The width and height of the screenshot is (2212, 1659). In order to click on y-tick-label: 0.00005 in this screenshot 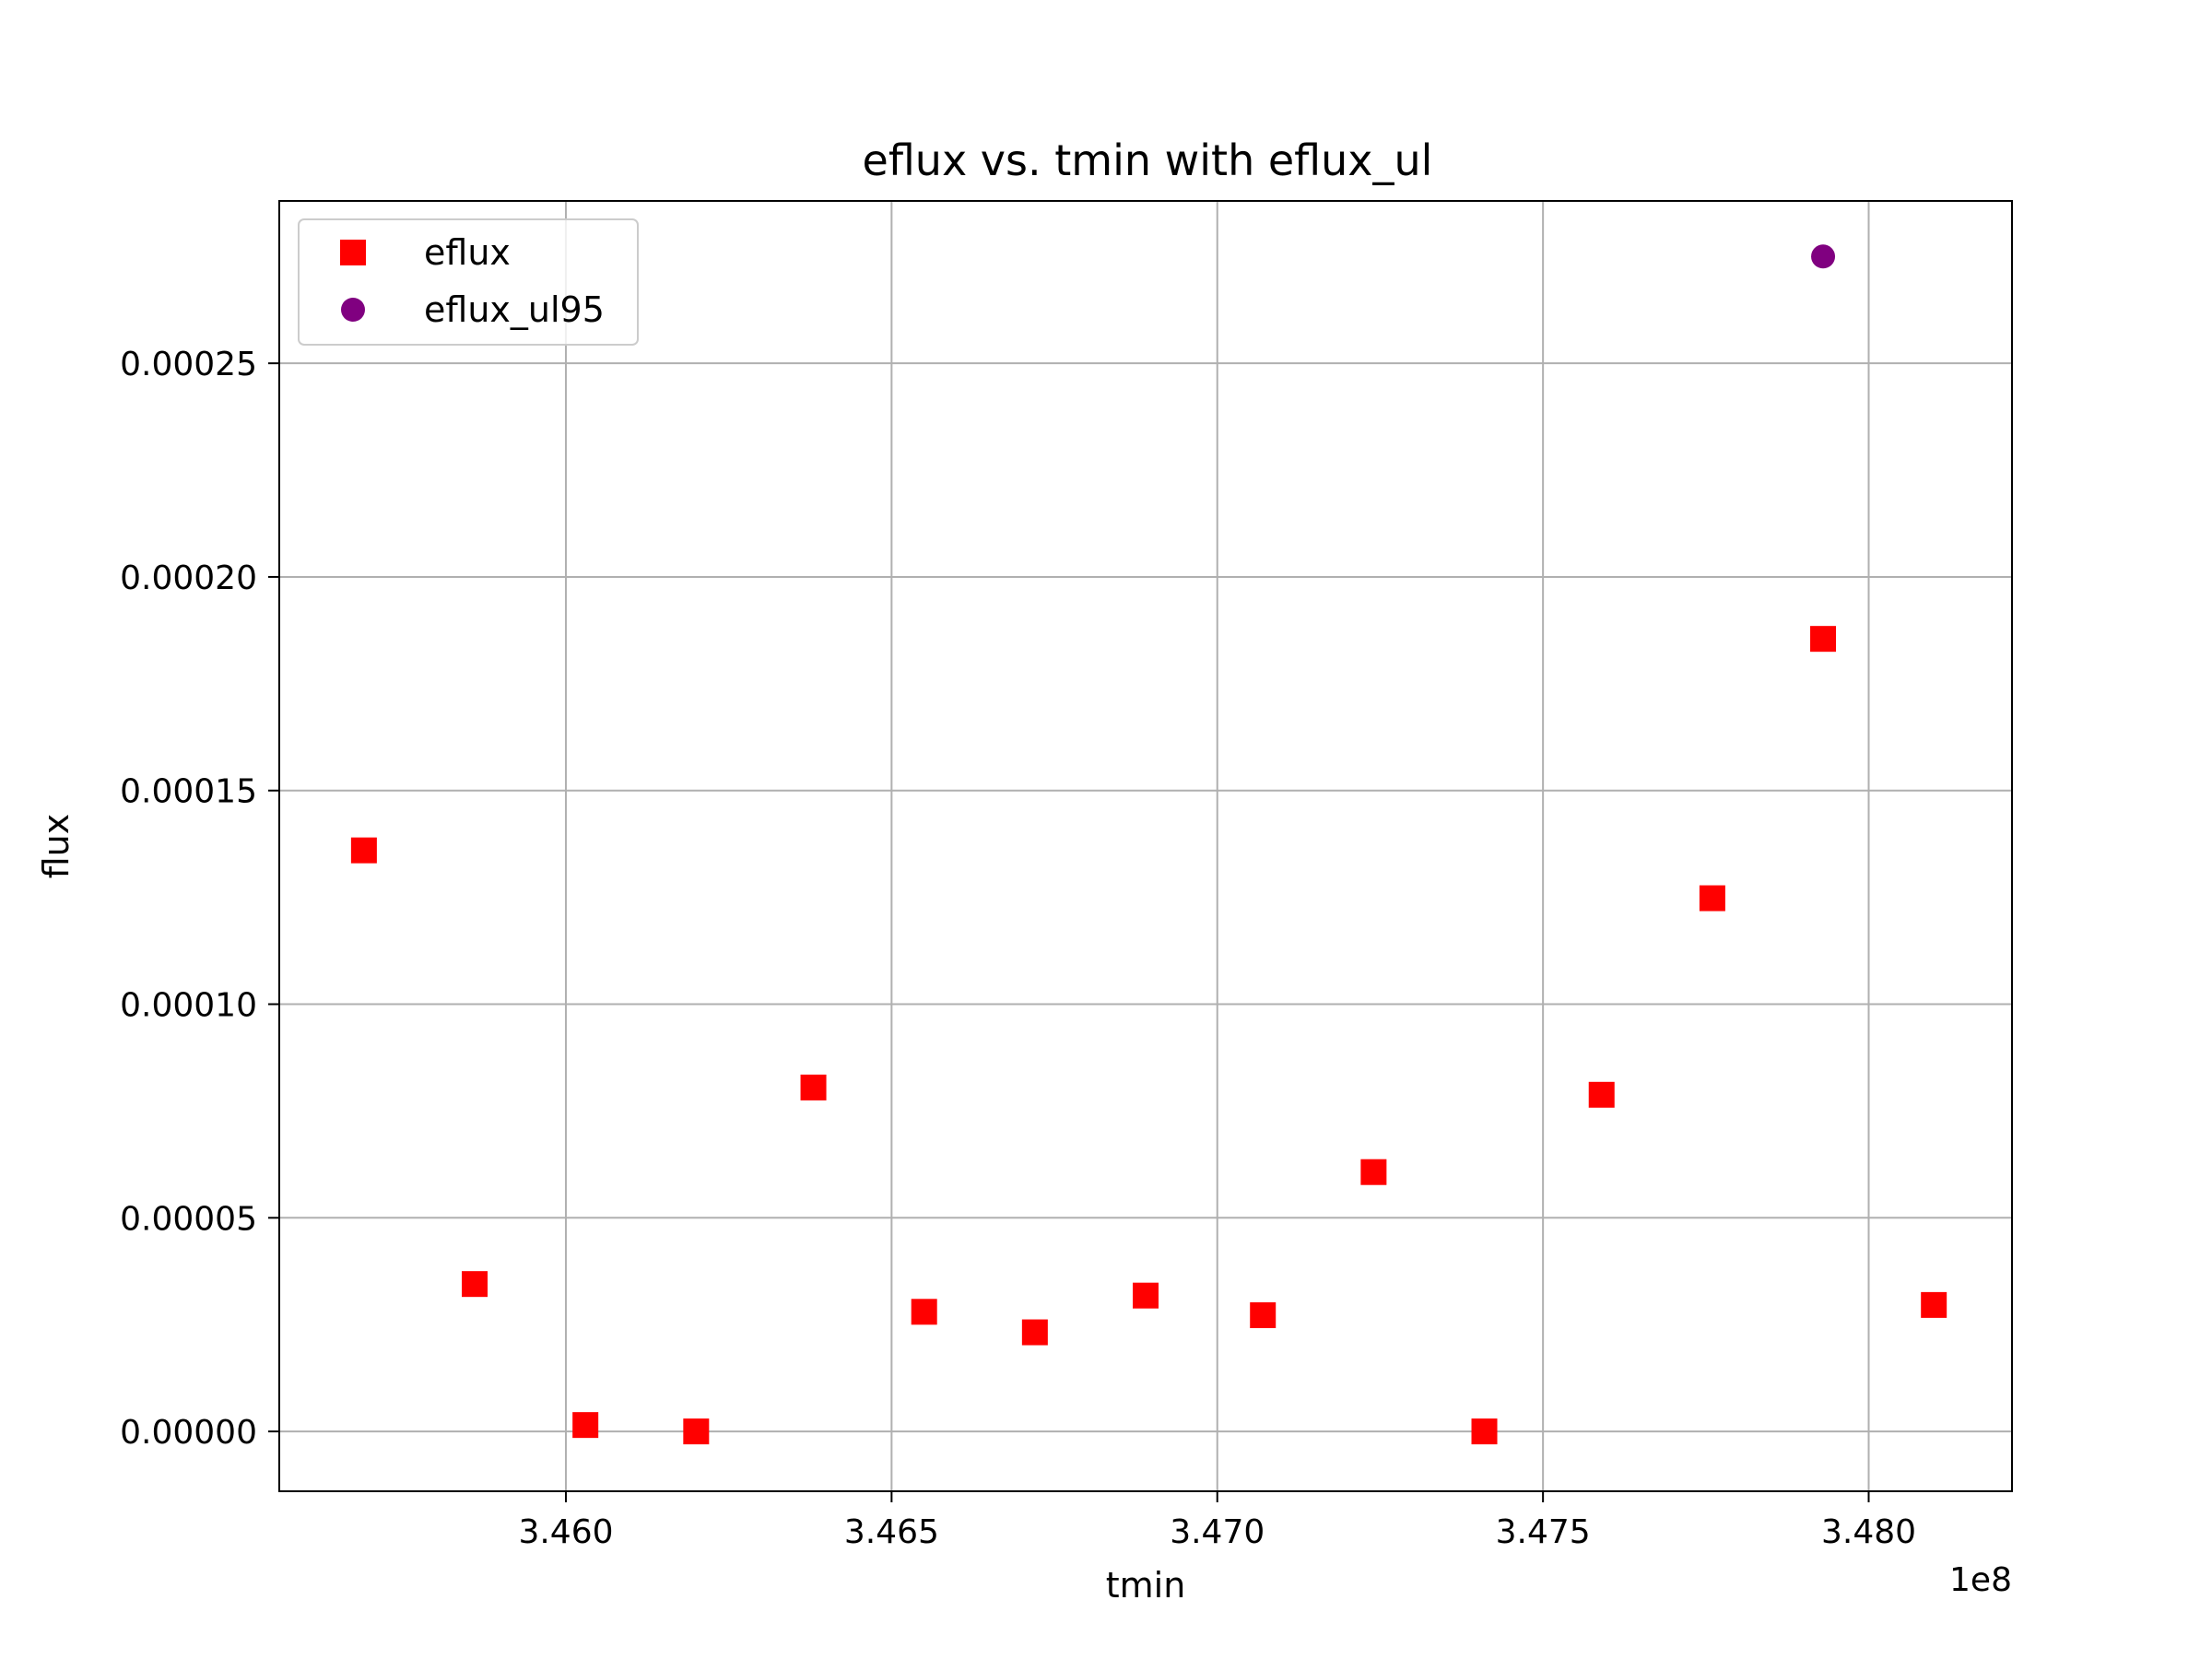, I will do `click(188, 1219)`.